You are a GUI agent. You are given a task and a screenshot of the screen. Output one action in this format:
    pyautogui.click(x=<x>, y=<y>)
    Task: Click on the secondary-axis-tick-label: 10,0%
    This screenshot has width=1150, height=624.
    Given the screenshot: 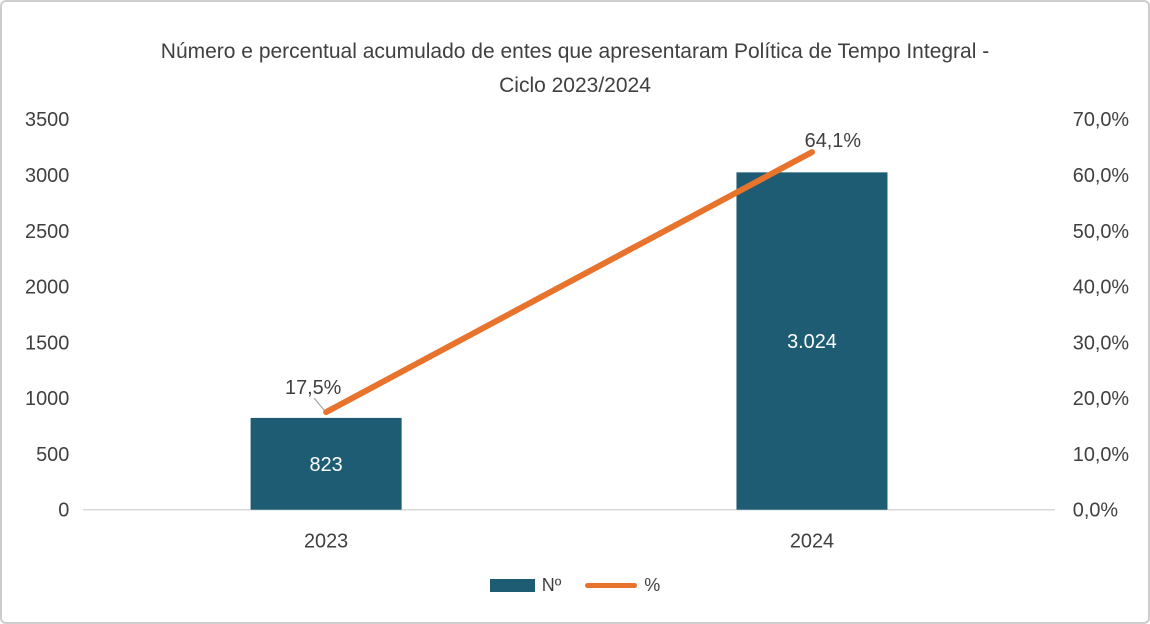 What is the action you would take?
    pyautogui.click(x=1101, y=455)
    